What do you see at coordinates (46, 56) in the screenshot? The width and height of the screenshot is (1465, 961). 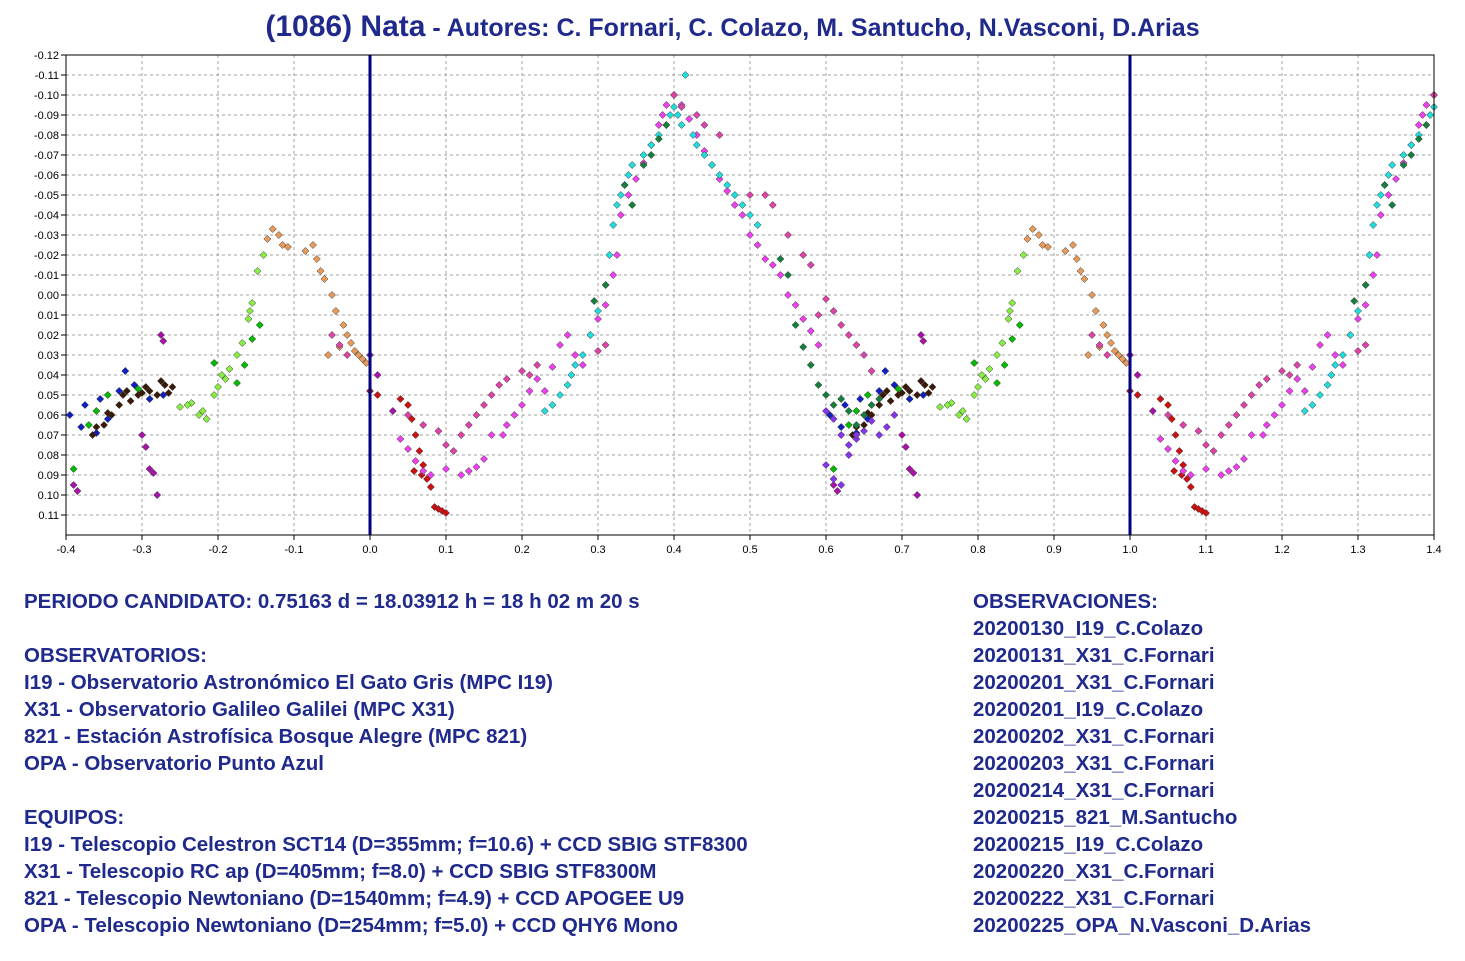 I see `y-tick-label: -0.12` at bounding box center [46, 56].